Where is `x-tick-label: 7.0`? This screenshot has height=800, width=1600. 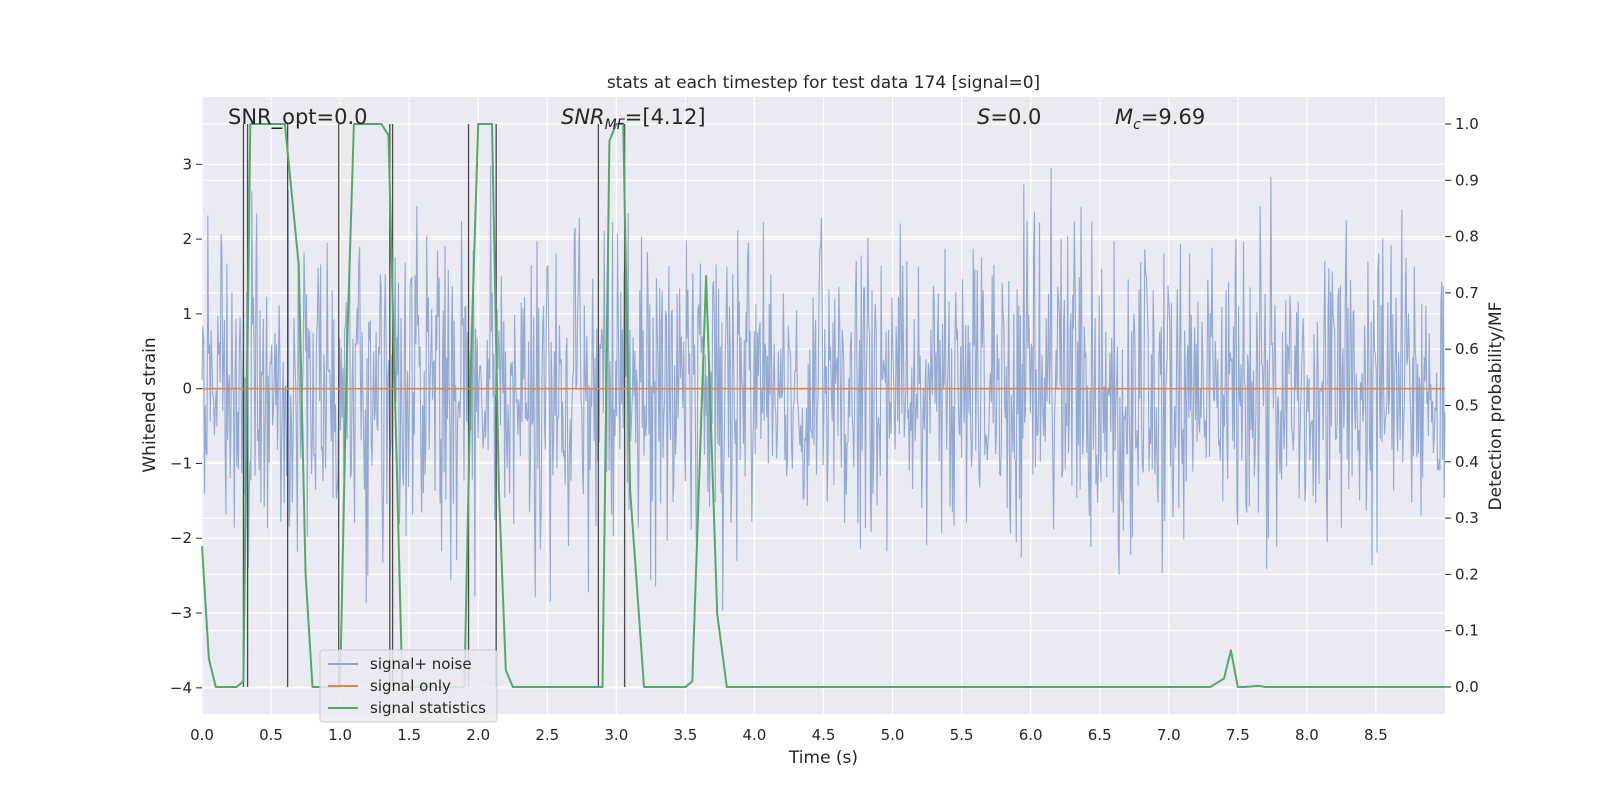
x-tick-label: 7.0 is located at coordinates (1169, 735).